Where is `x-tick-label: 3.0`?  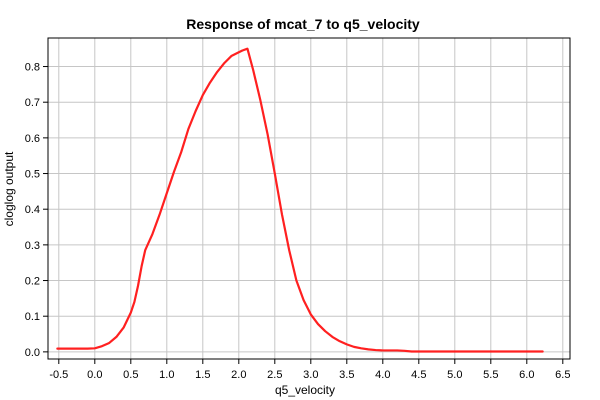
x-tick-label: 3.0 is located at coordinates (310, 375).